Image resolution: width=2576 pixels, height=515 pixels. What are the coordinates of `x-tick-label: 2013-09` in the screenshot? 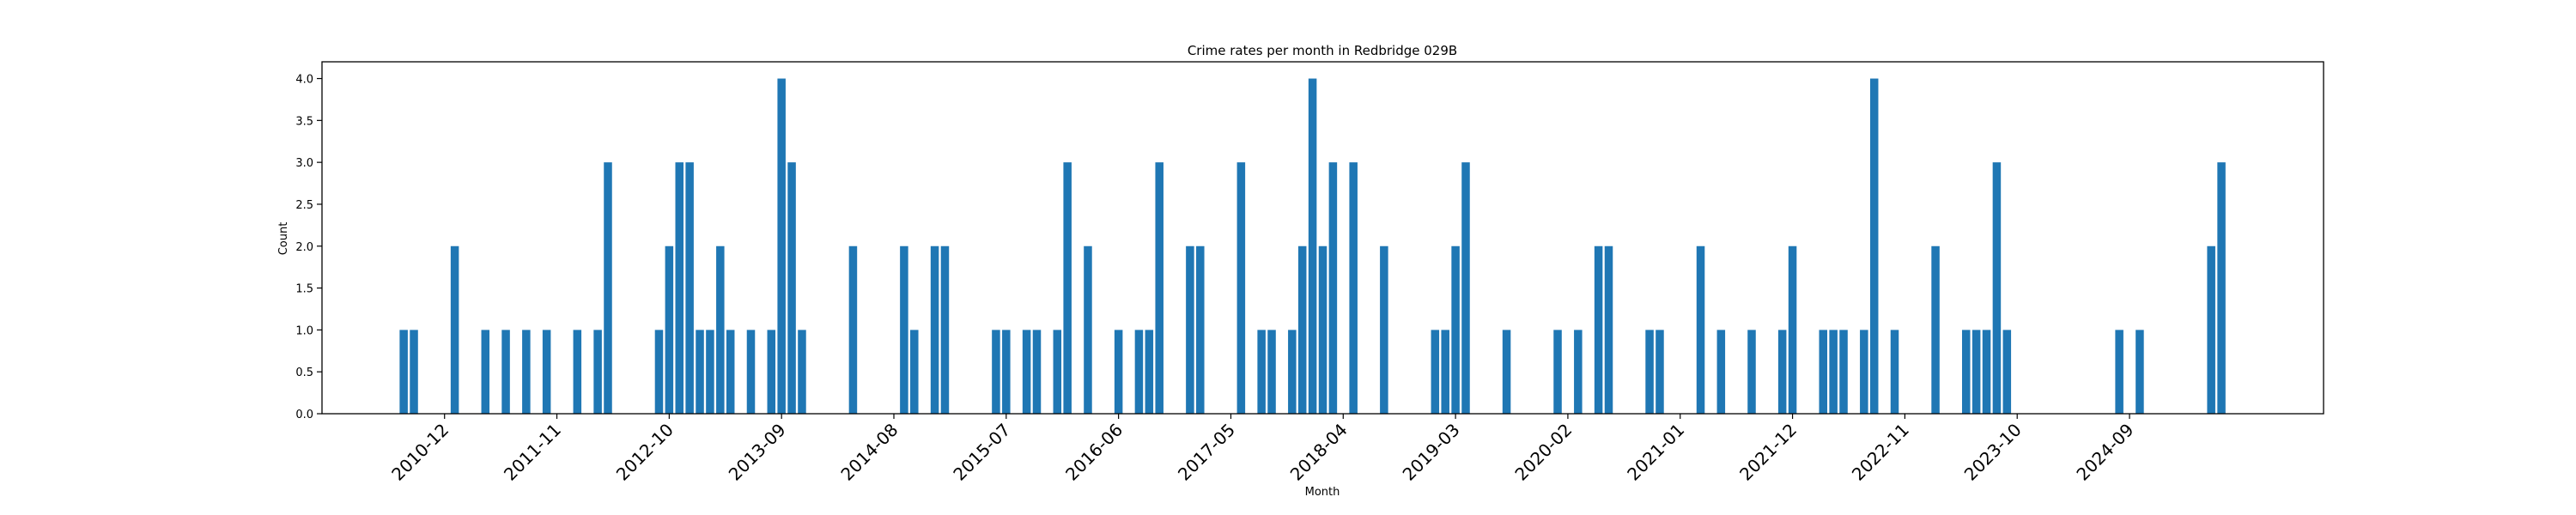 It's located at (757, 452).